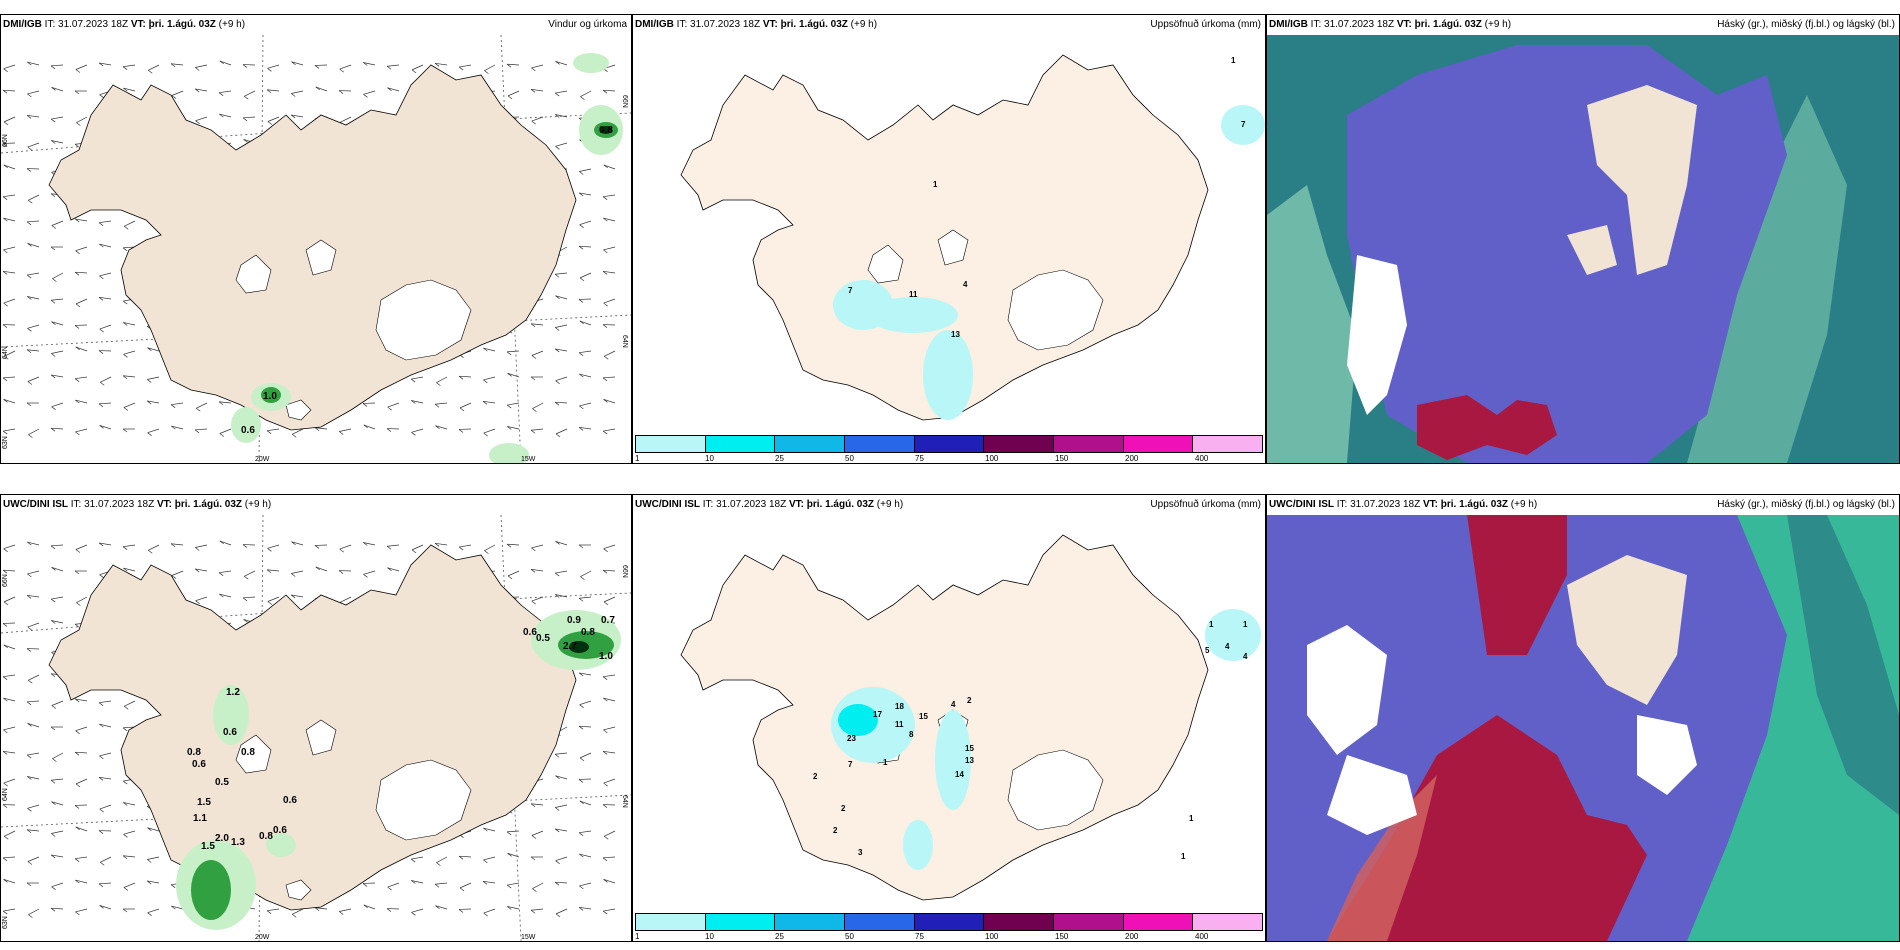  I want to click on lat-label: 63N, so click(5, 442).